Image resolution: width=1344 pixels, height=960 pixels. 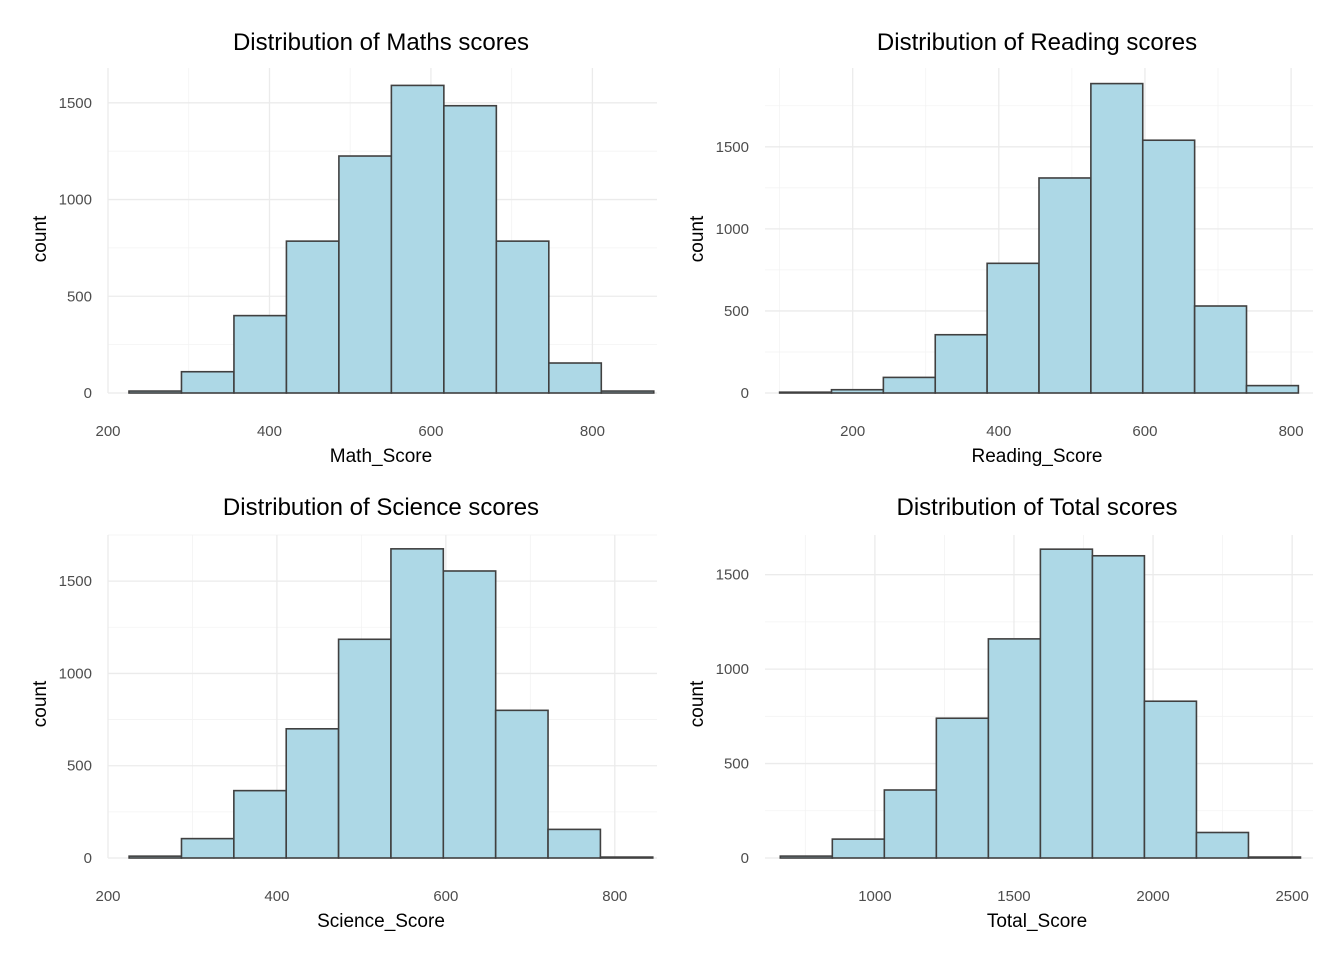 What do you see at coordinates (381, 921) in the screenshot?
I see `x-axis-title: Science_Score` at bounding box center [381, 921].